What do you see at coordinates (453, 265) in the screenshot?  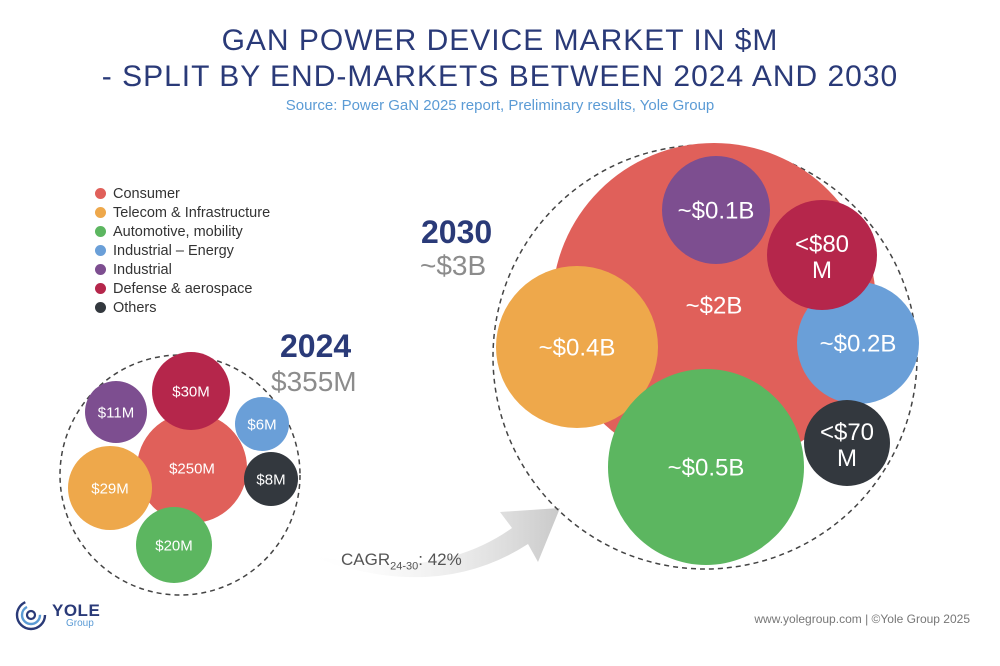 I see `total-label-2030: ~$3B` at bounding box center [453, 265].